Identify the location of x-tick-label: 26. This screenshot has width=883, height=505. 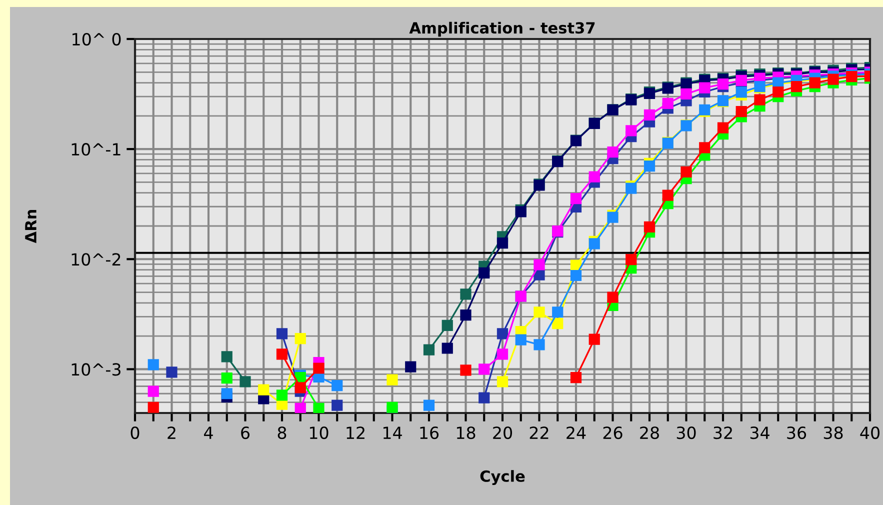
(612, 433).